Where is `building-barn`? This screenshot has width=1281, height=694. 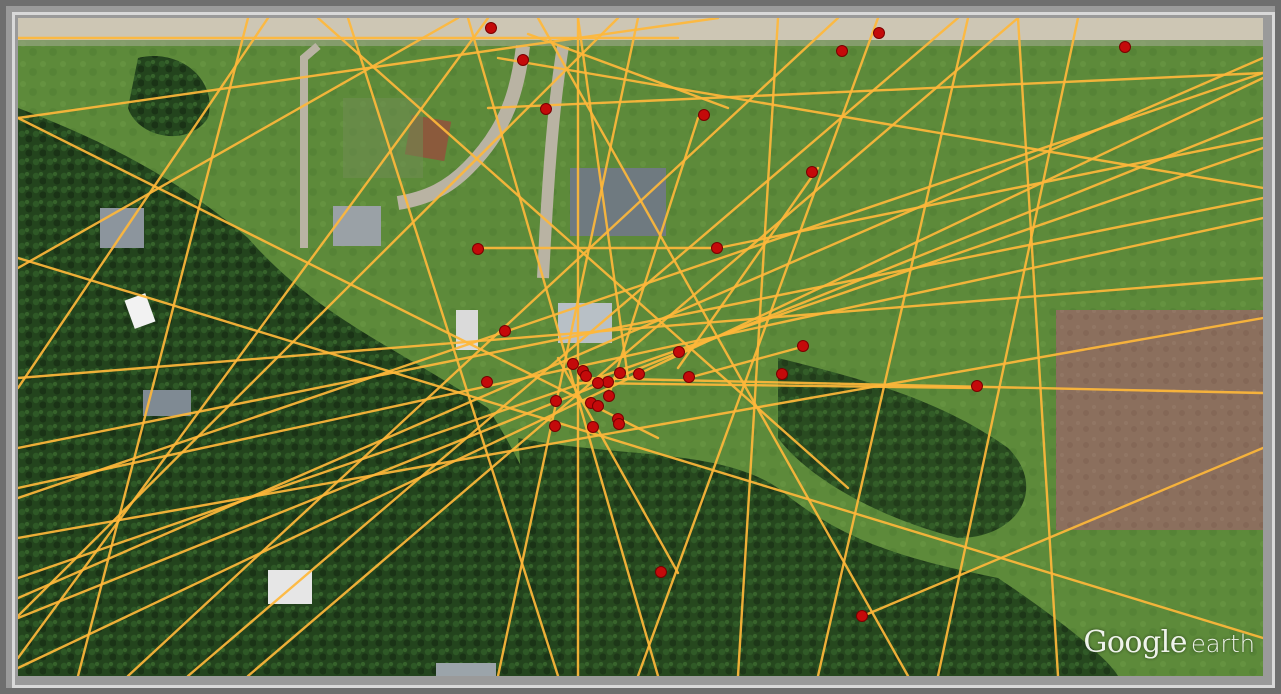 building-barn is located at coordinates (618, 202).